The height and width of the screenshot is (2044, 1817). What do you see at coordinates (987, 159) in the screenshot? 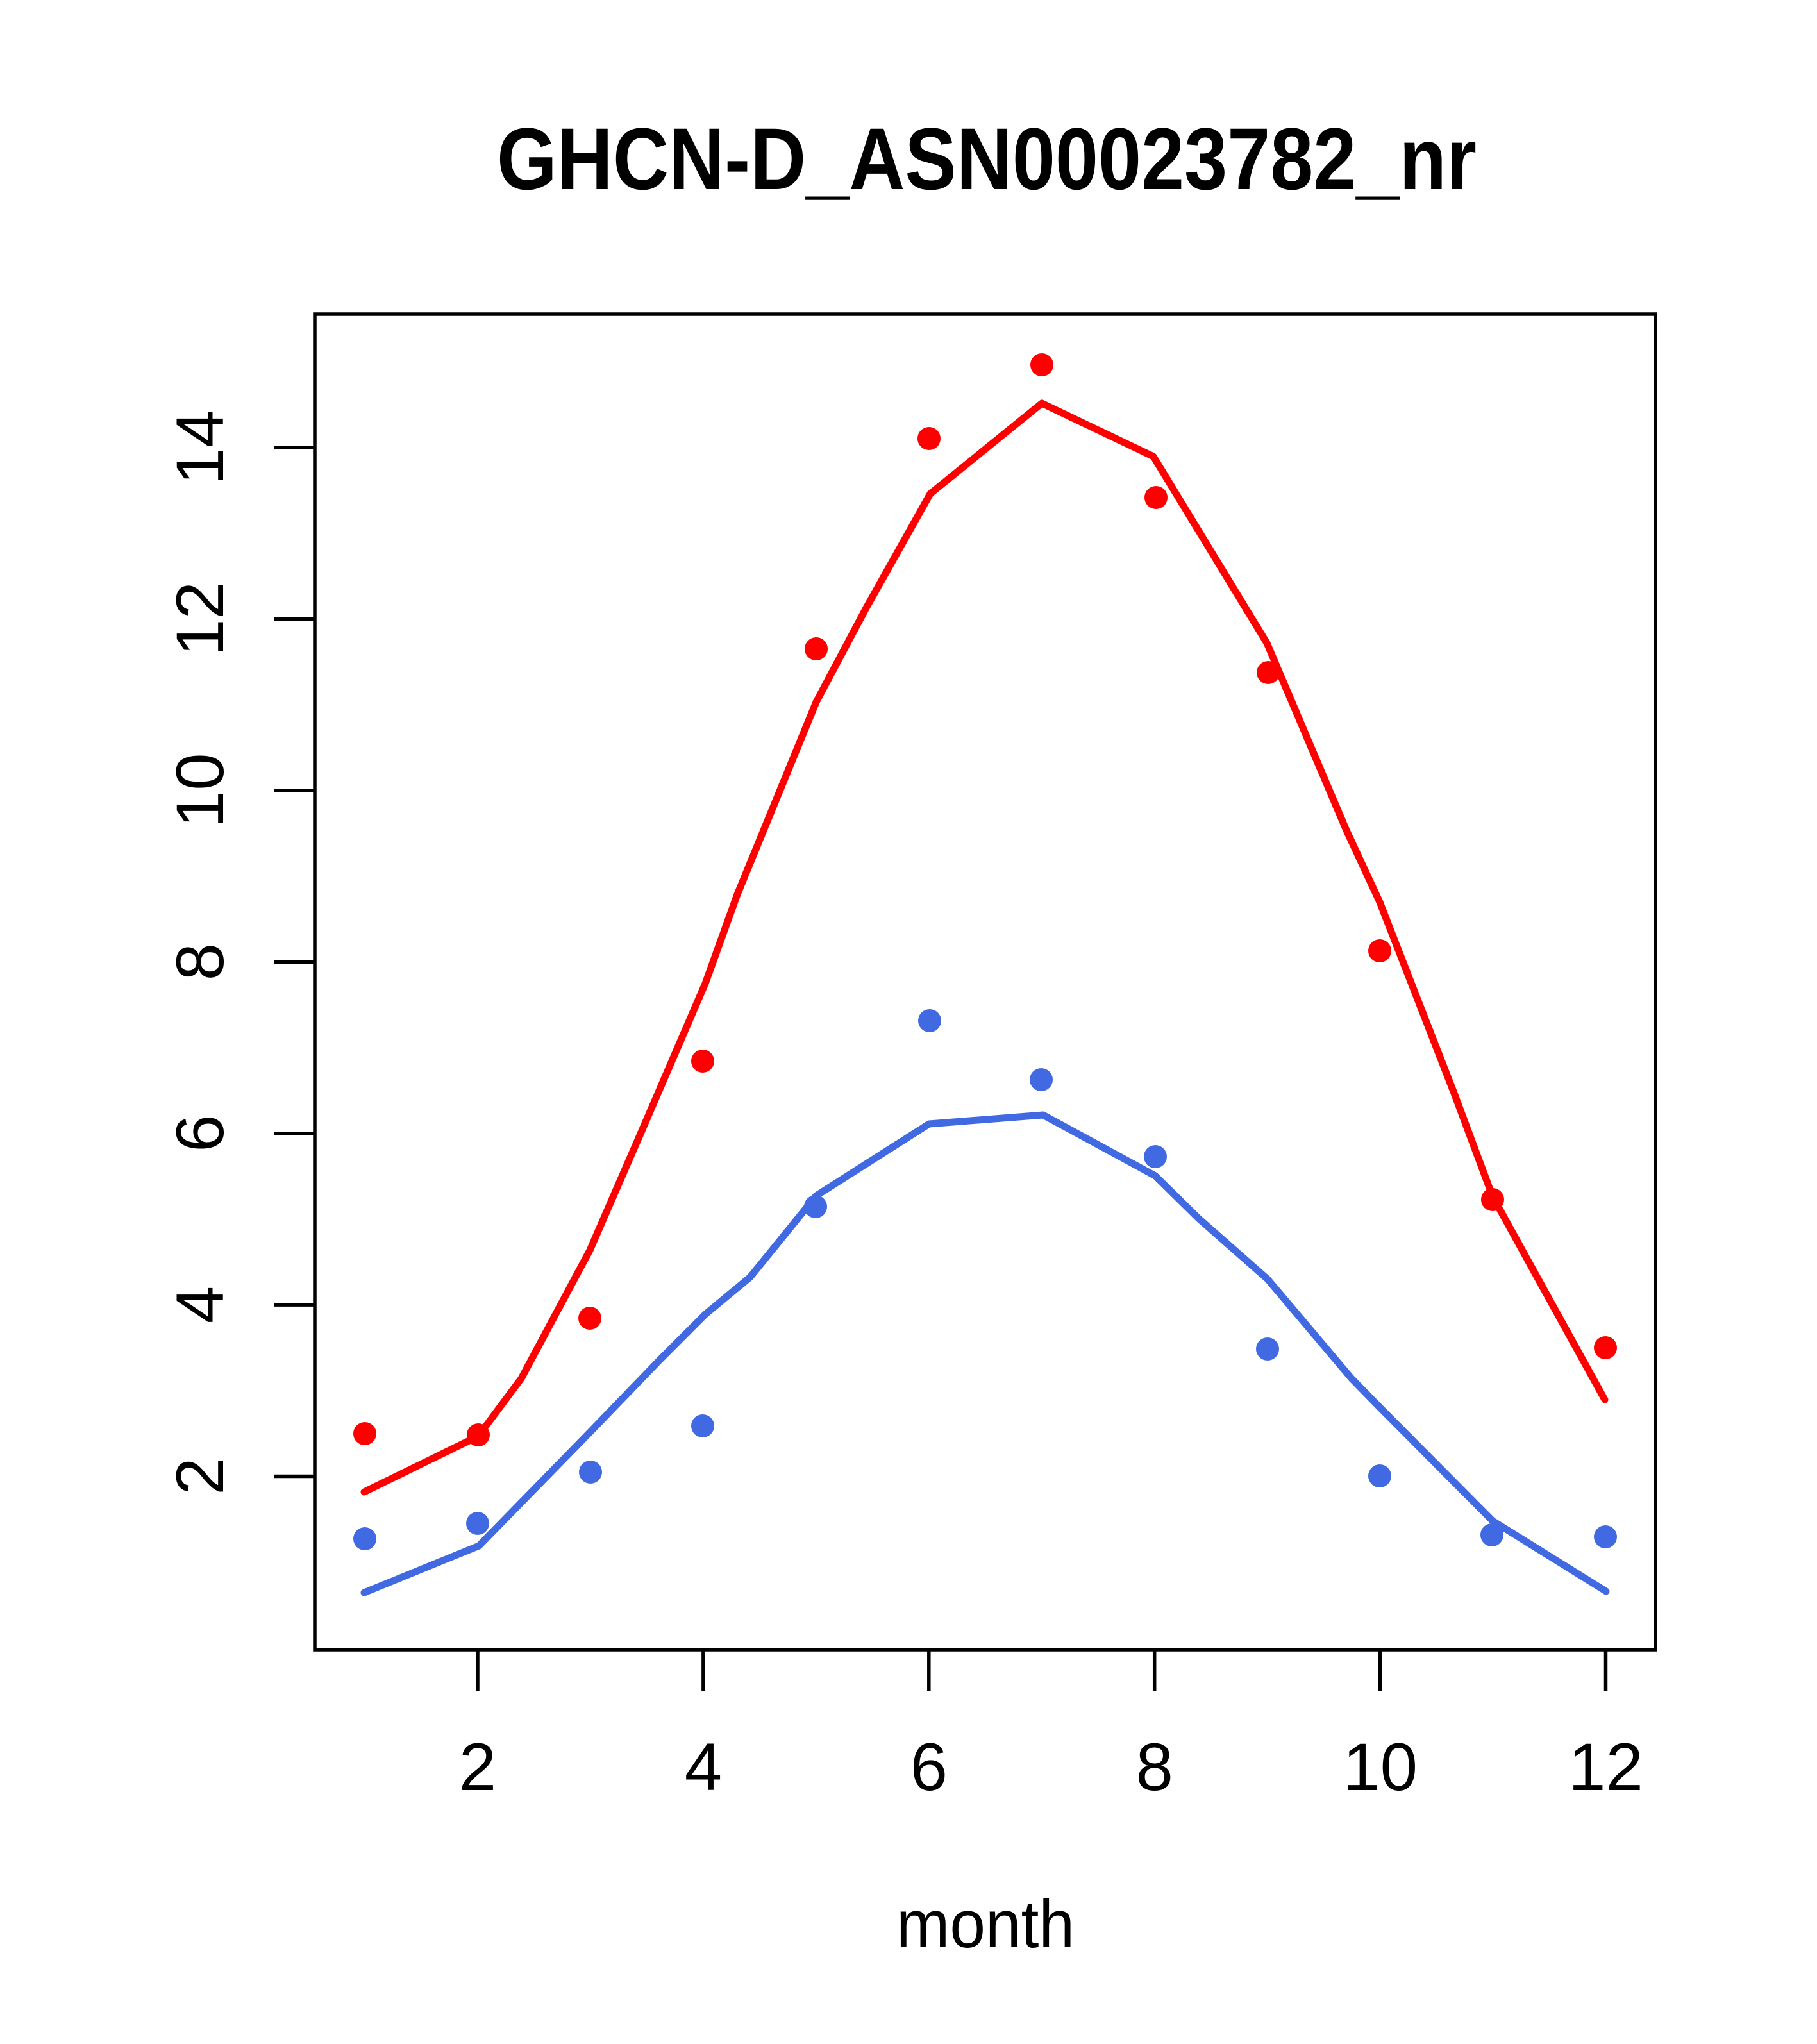
I see `svg-text: GHCN-D_ASN00023782_nr` at bounding box center [987, 159].